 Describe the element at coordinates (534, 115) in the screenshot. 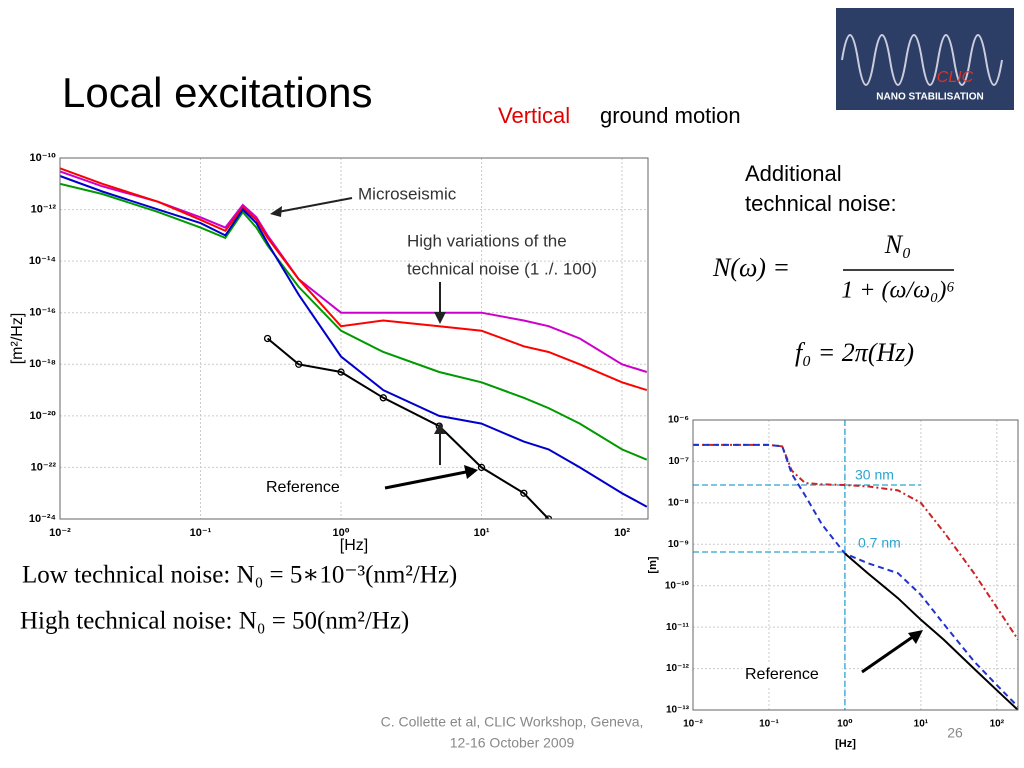

I see `subtitle-highlight: Vertical` at that location.